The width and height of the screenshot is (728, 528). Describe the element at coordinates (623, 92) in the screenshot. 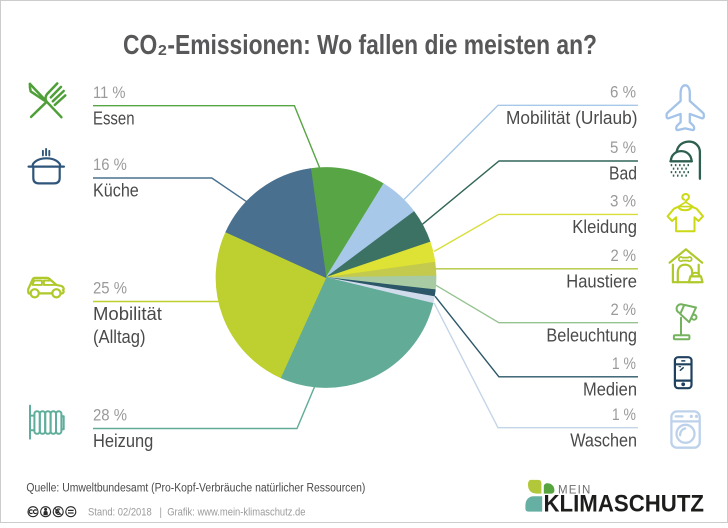

I see `svg-text: 6 %` at that location.